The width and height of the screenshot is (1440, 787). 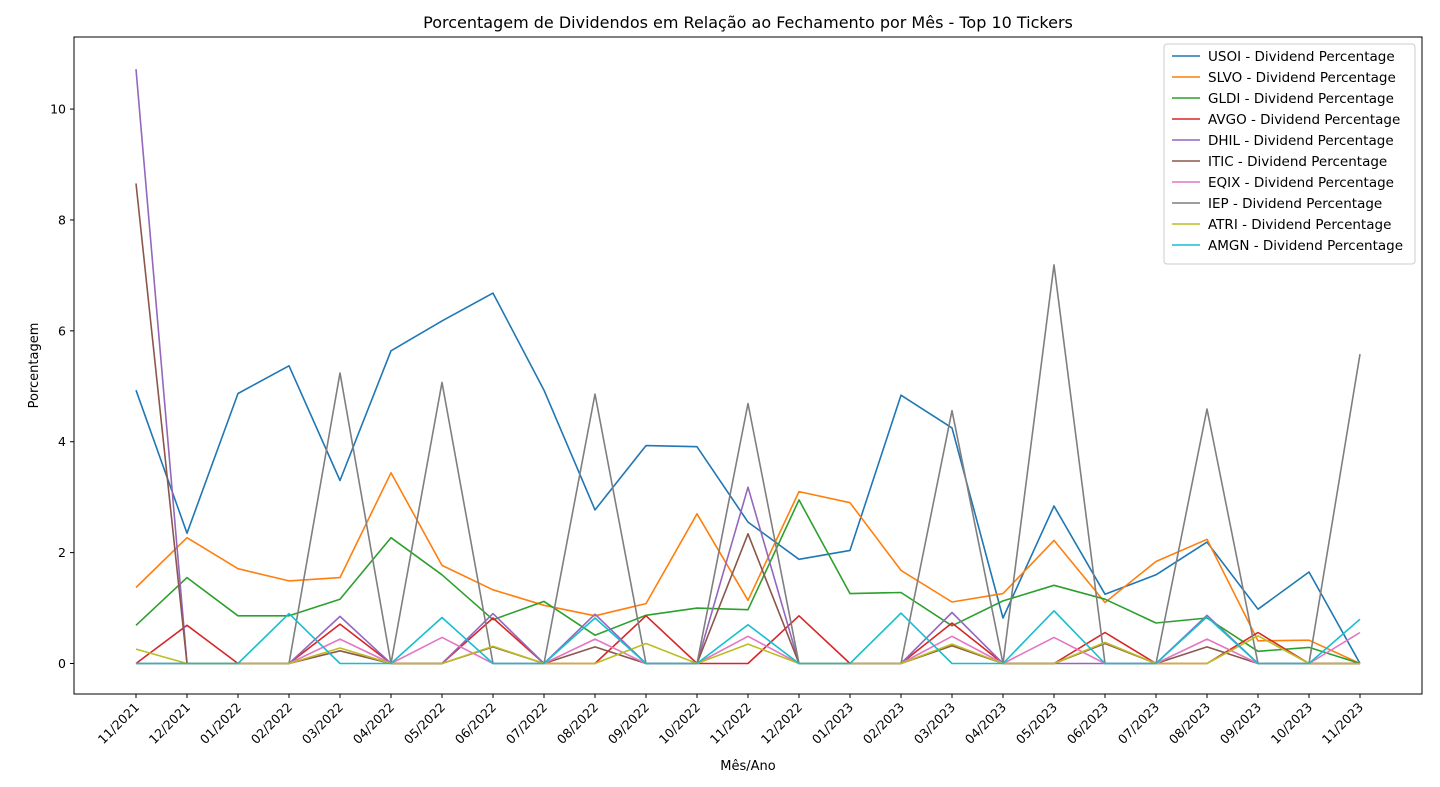 I want to click on y-tick-label: 10, so click(x=58, y=109).